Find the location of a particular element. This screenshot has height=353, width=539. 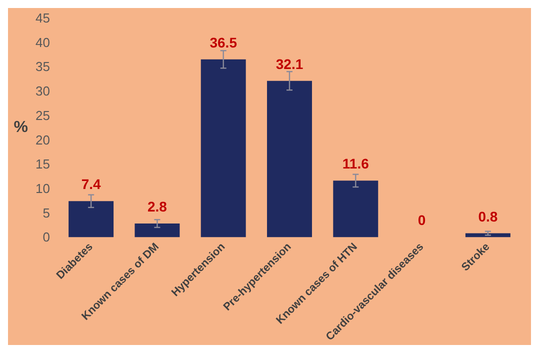

y-tick-label: 40 is located at coordinates (43, 42).